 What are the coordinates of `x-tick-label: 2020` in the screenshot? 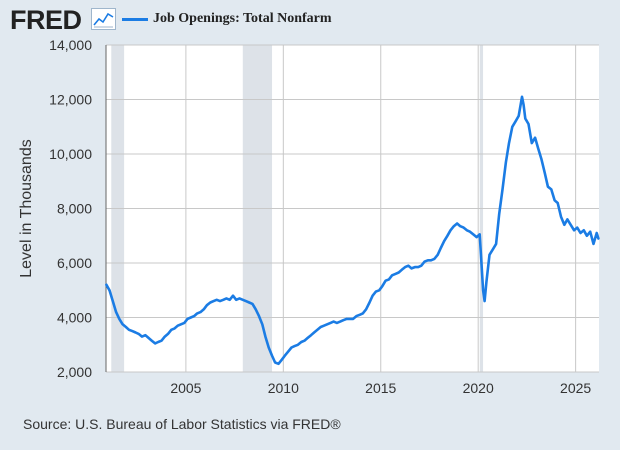 It's located at (478, 388).